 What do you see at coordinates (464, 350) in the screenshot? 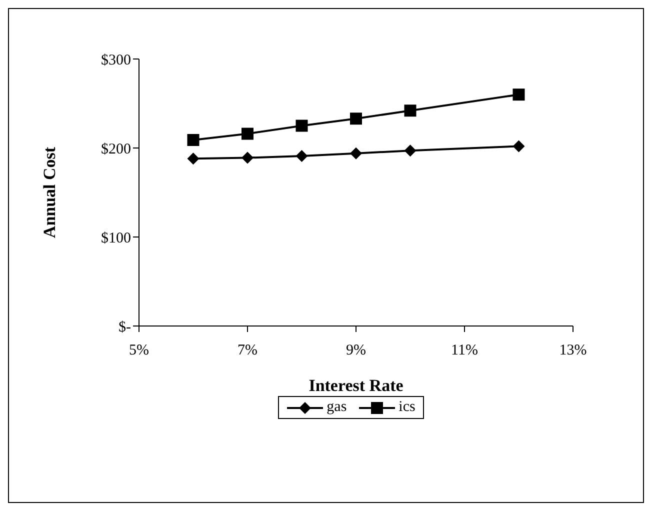
I see `x-tick-label: 11%` at bounding box center [464, 350].